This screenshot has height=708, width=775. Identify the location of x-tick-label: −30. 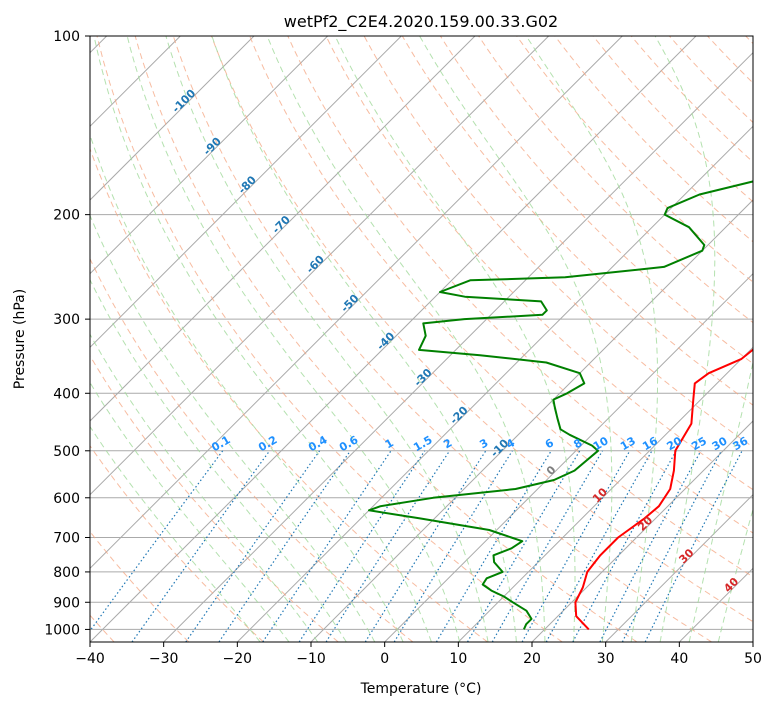
(164, 659).